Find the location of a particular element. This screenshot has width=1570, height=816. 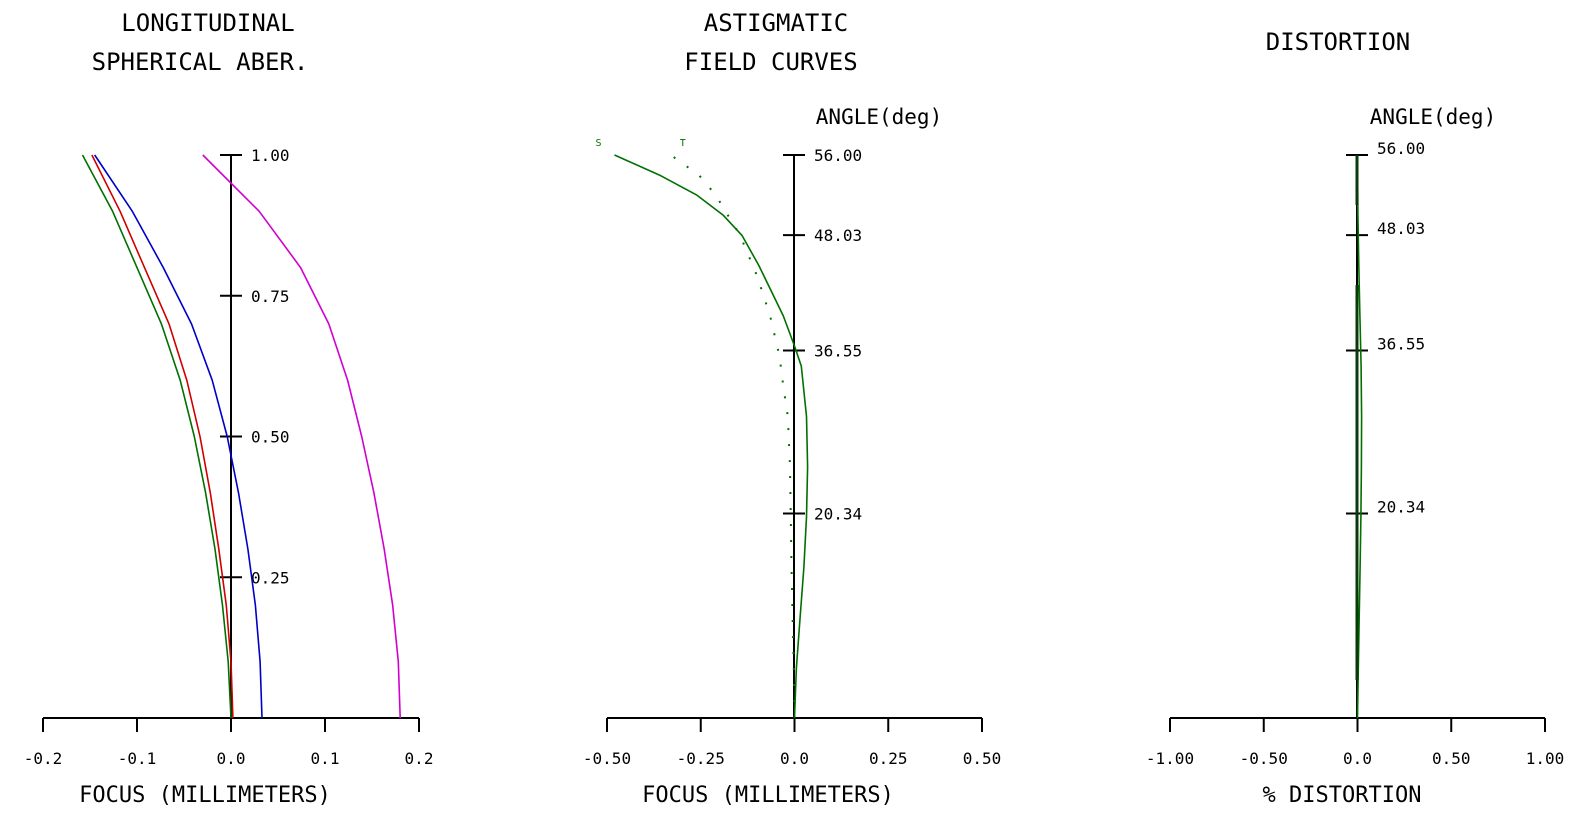

distortion-y-tick-label: 48.03 is located at coordinates (1401, 228).